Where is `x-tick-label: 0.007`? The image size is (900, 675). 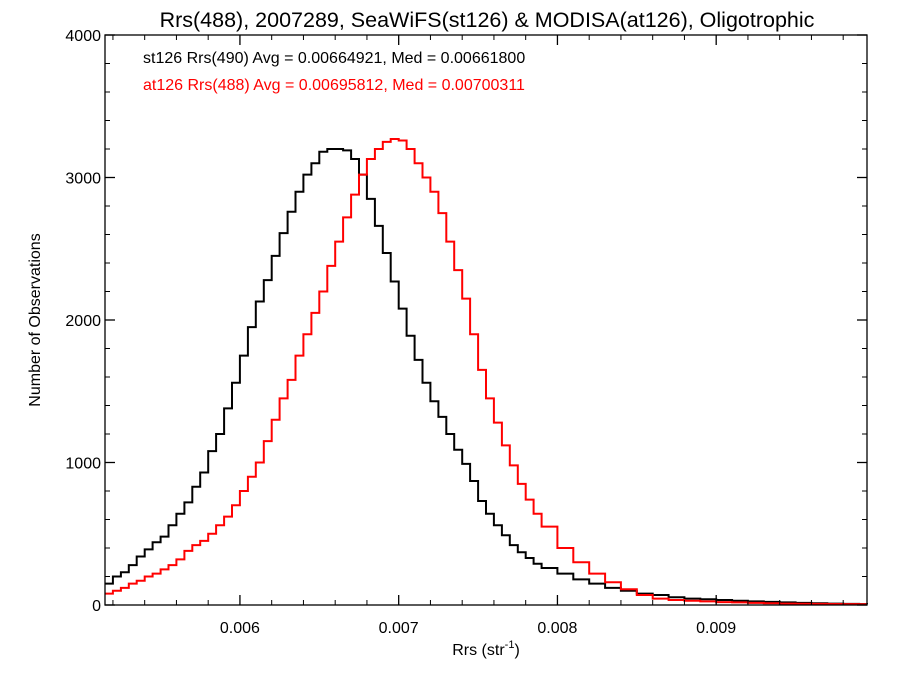
x-tick-label: 0.007 is located at coordinates (399, 628).